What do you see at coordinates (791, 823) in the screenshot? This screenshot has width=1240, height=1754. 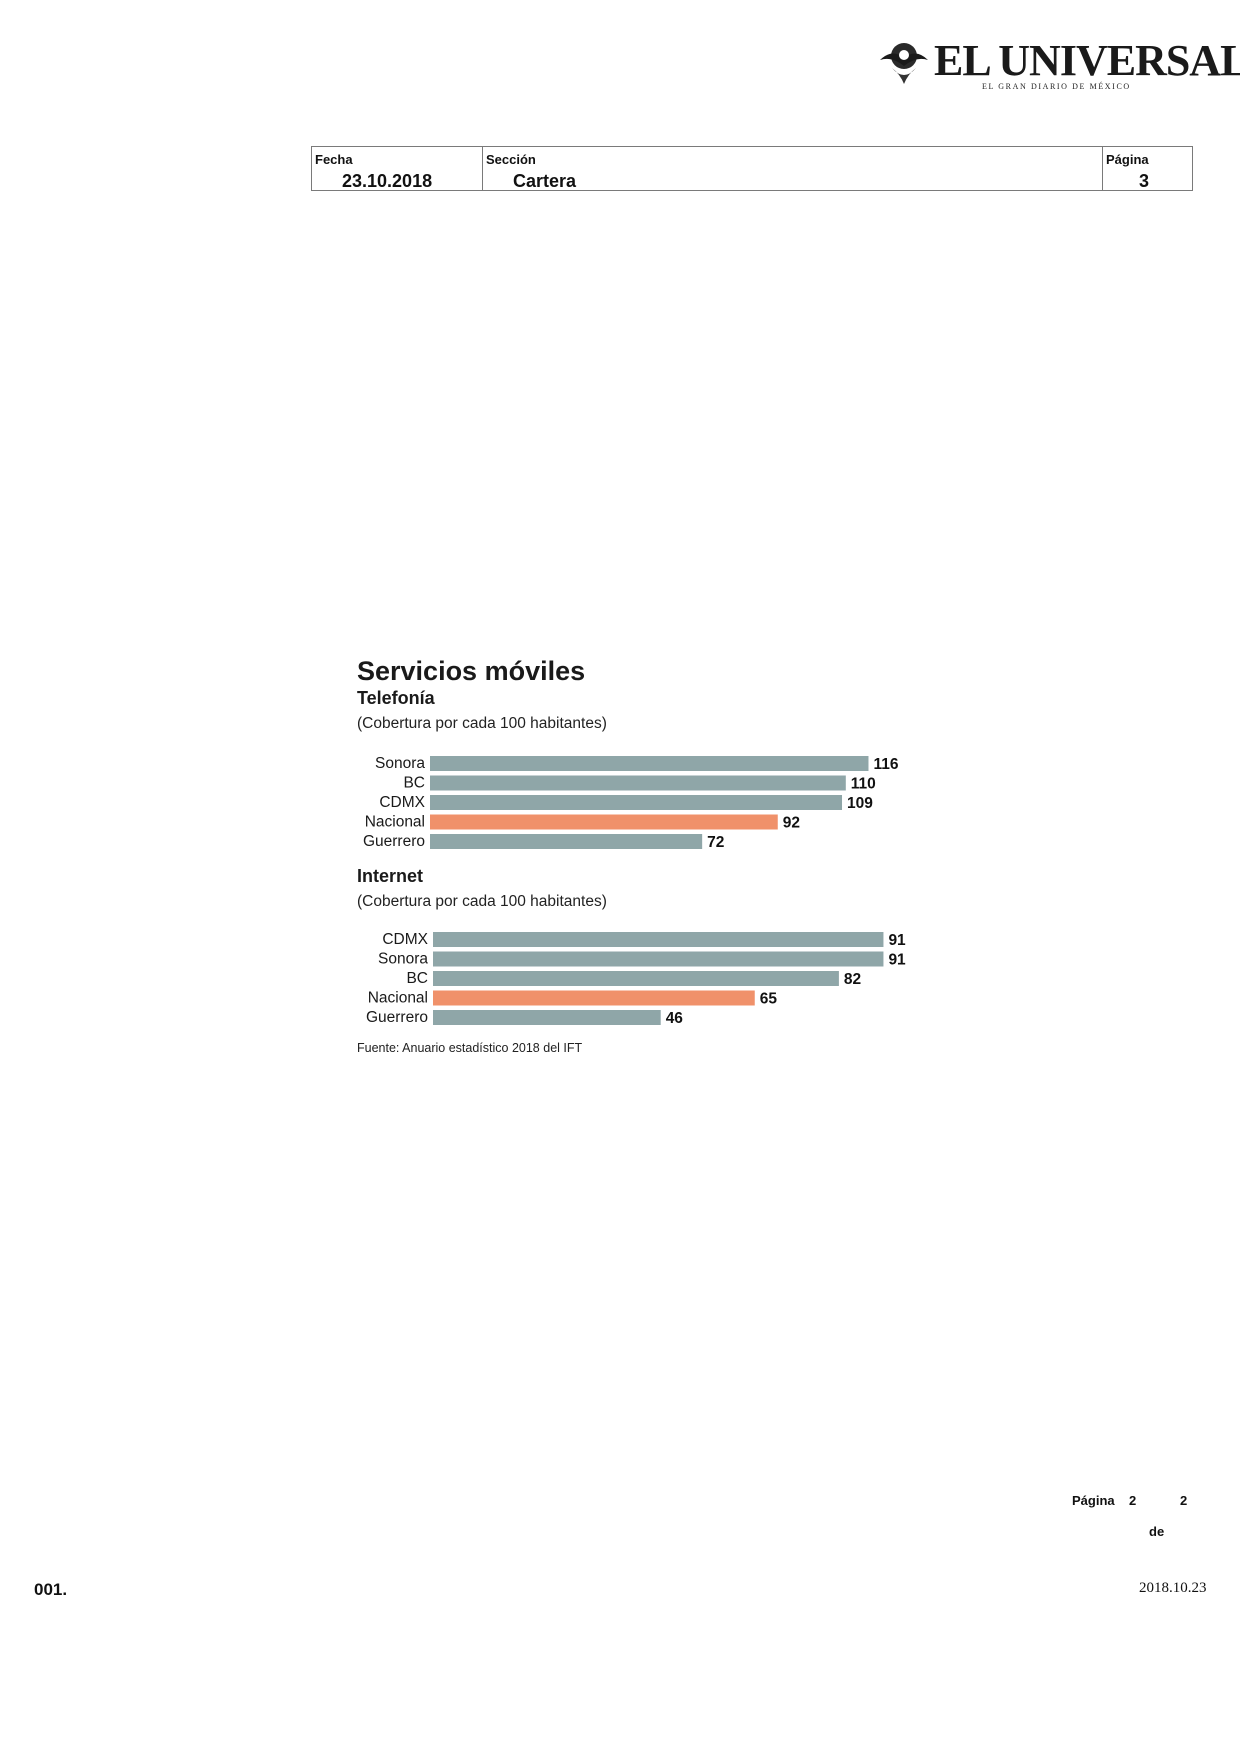 I see `value-label: 92` at bounding box center [791, 823].